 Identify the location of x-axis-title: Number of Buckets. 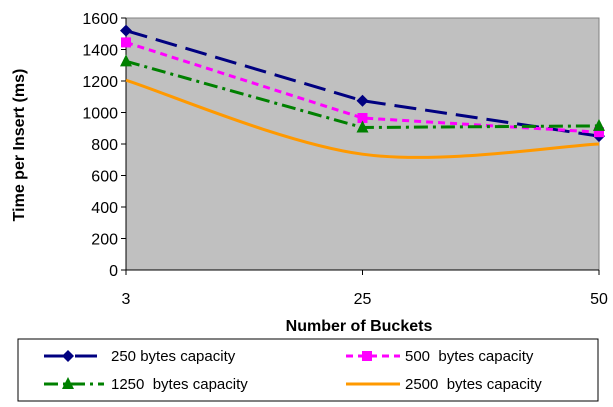
(359, 326).